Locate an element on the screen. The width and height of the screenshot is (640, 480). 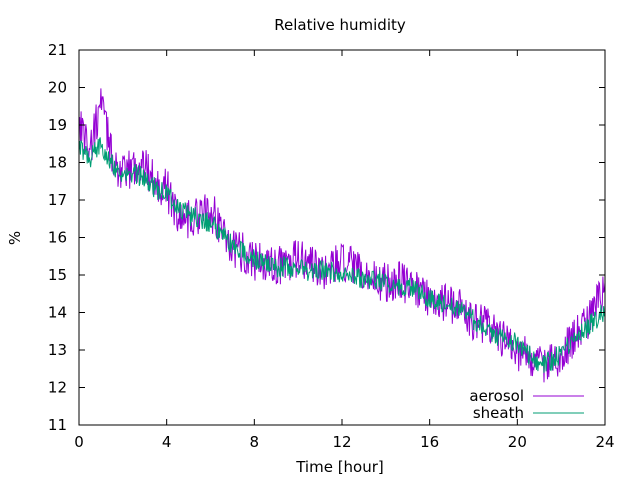
y-tick-label: 21 is located at coordinates (57, 50).